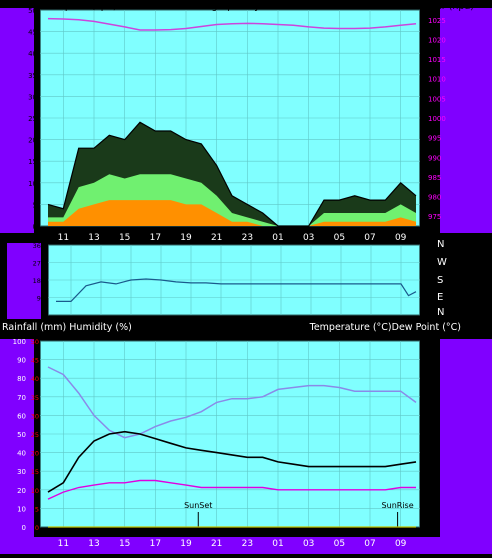 The width and height of the screenshot is (492, 558). Describe the element at coordinates (35, 361) in the screenshot. I see `rain-y-tick: 45` at that location.